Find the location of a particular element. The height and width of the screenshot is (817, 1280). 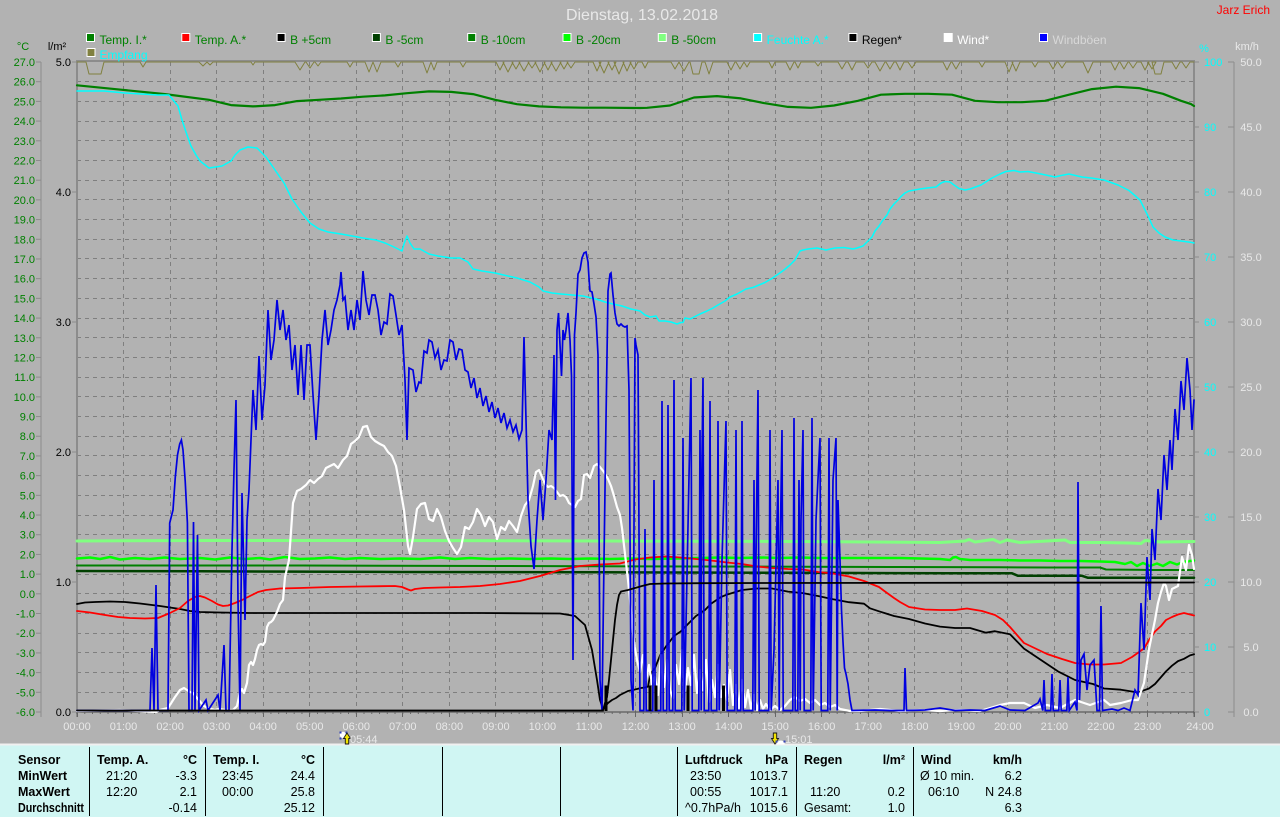

svg-text: 30 is located at coordinates (1210, 518).